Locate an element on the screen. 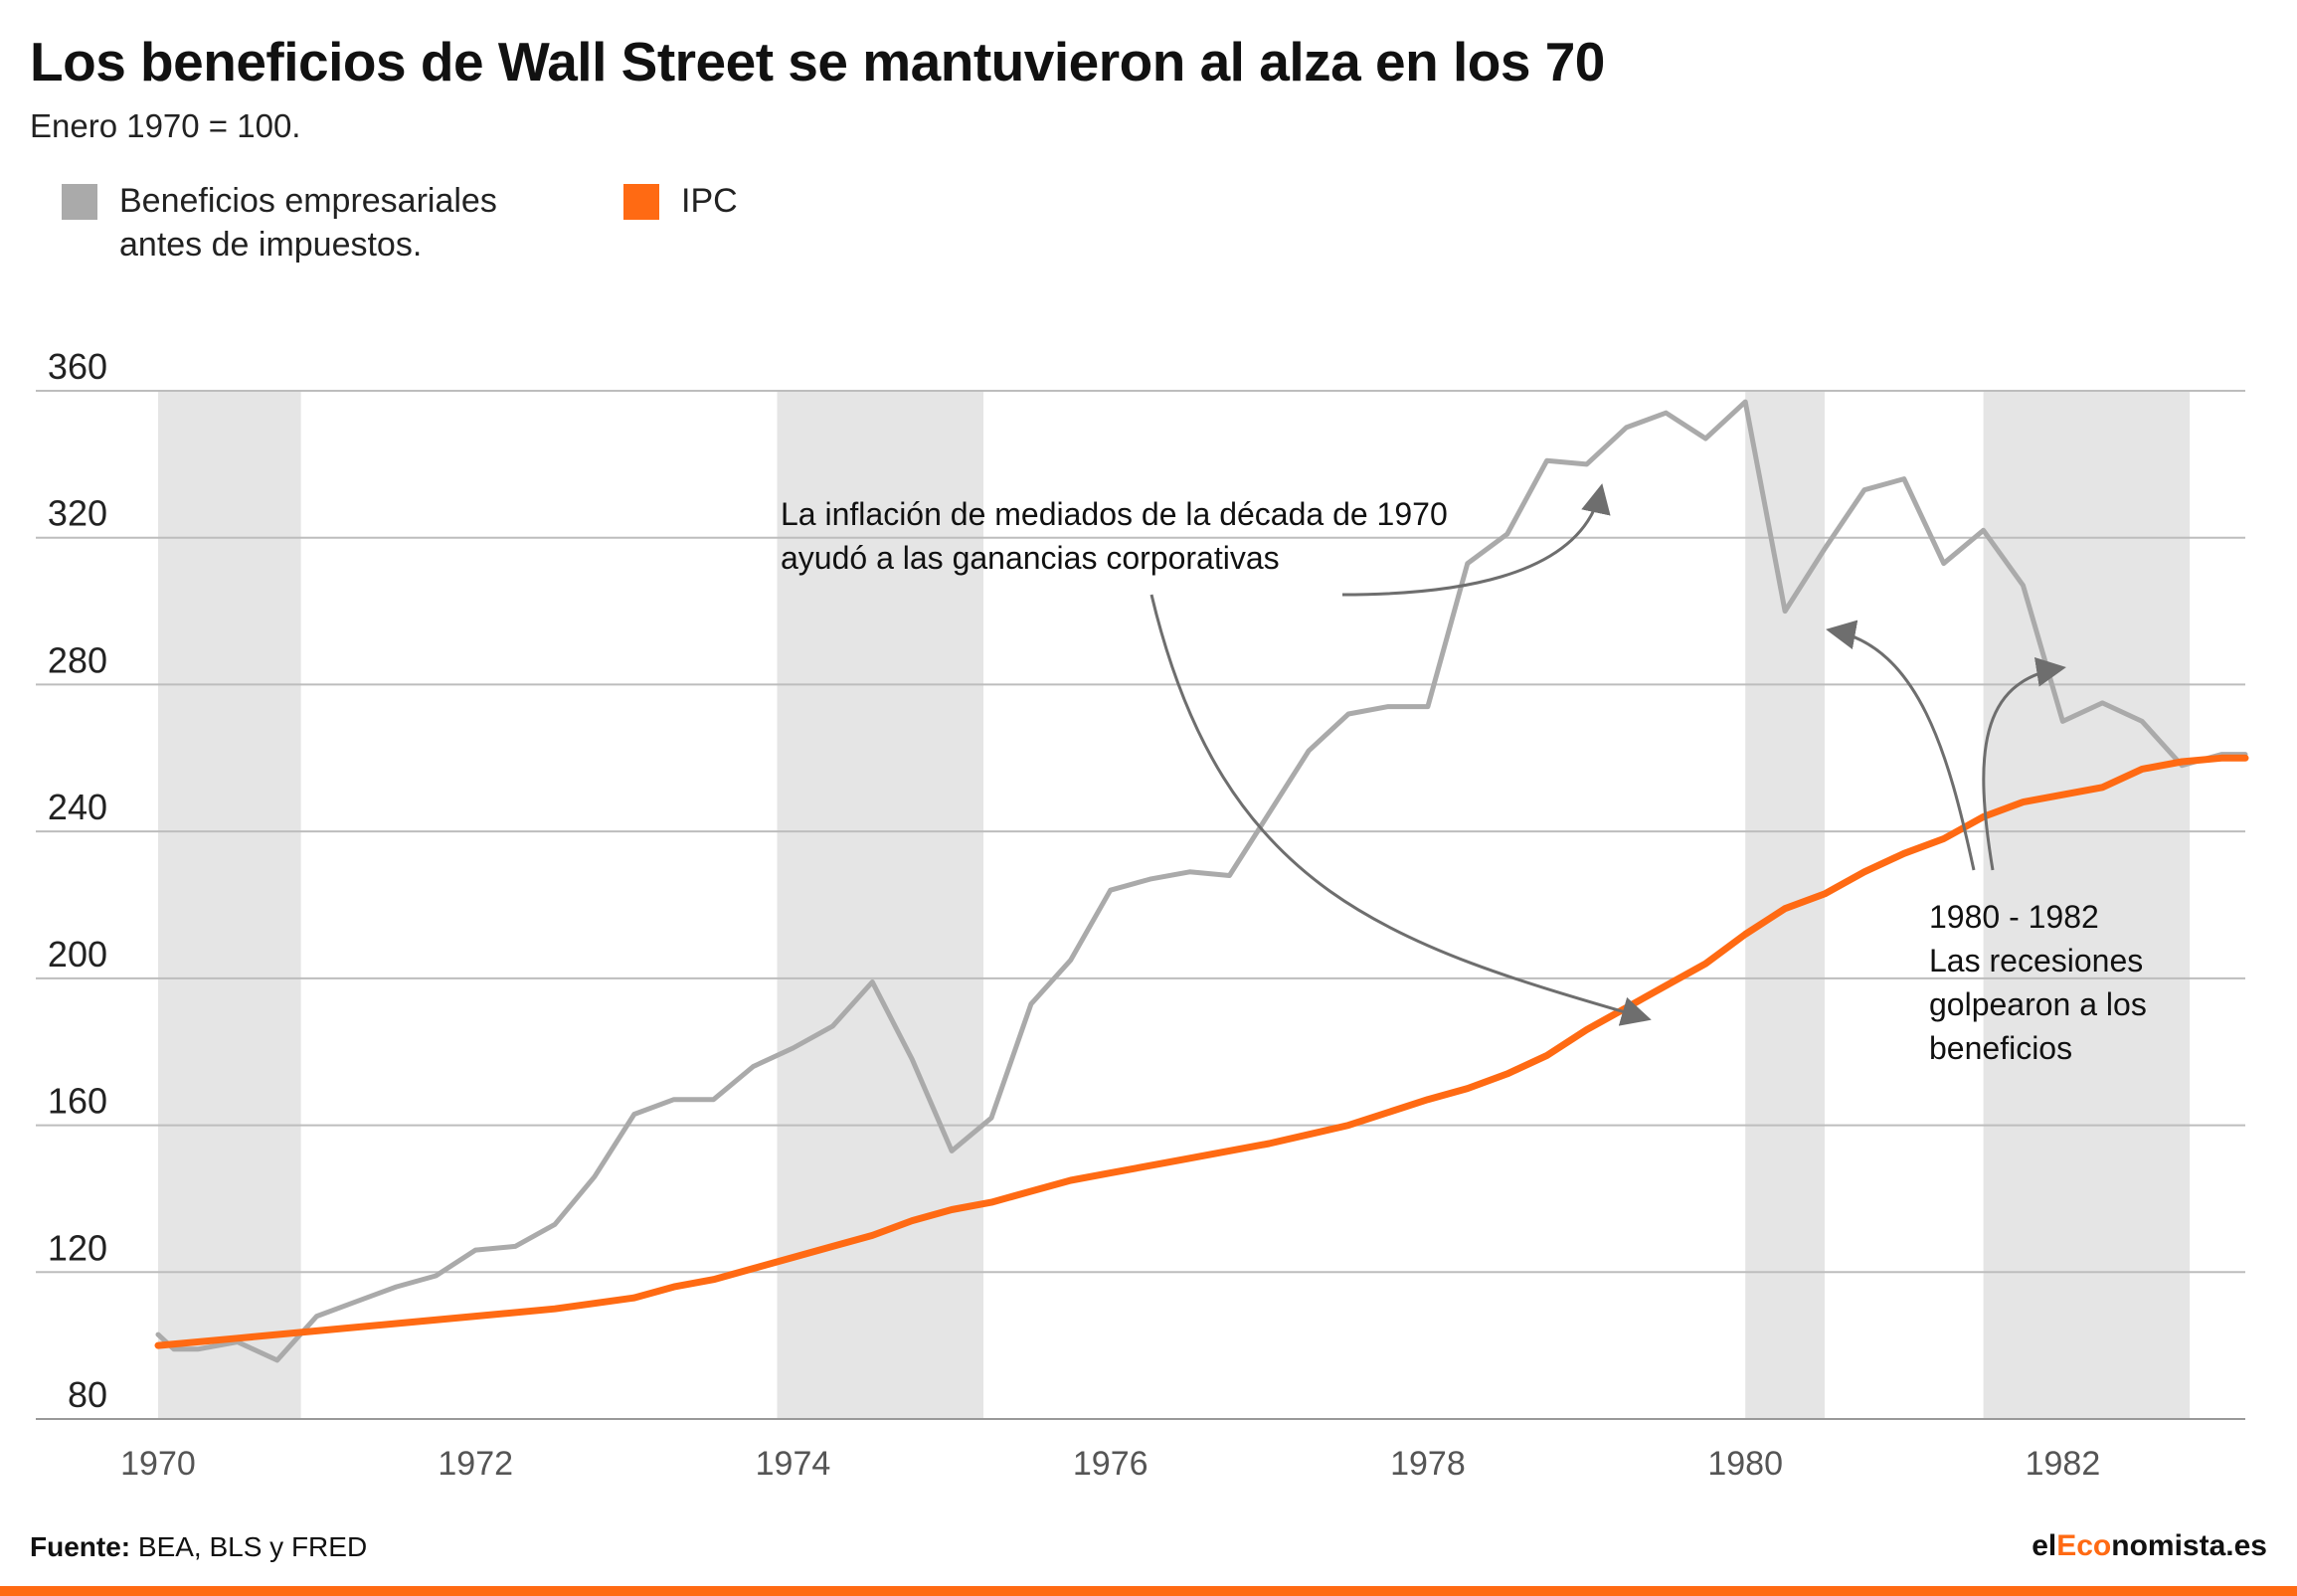  y-tick-label: 240 is located at coordinates (77, 807).